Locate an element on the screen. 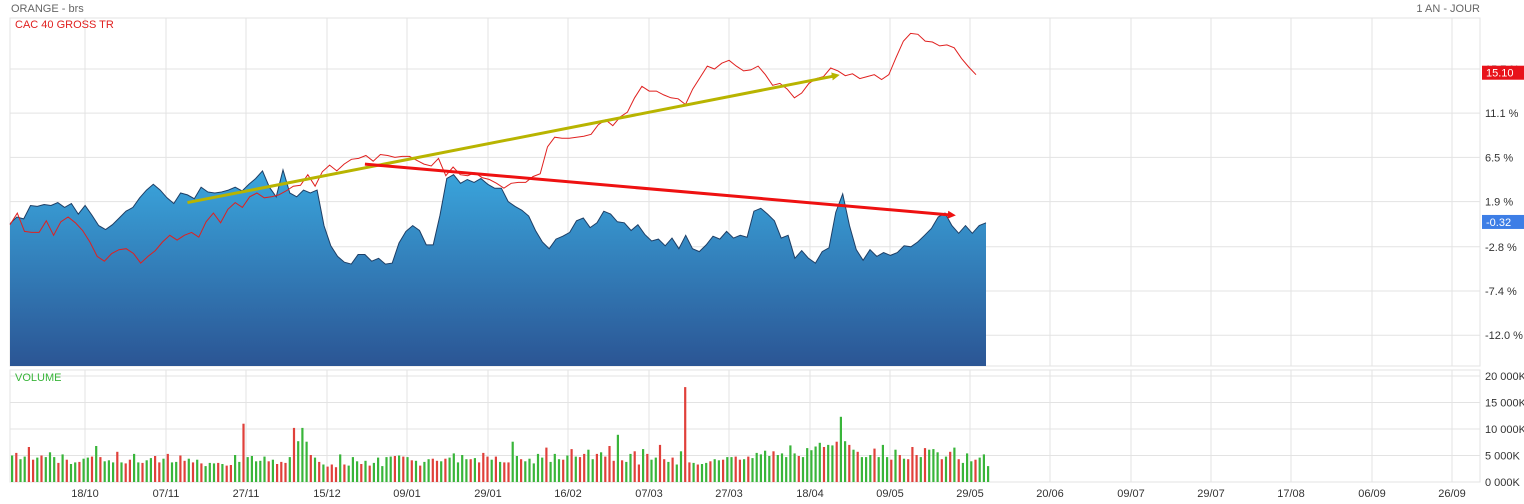 This screenshot has width=1524, height=504. x-tick-label: 27/03 is located at coordinates (729, 494).